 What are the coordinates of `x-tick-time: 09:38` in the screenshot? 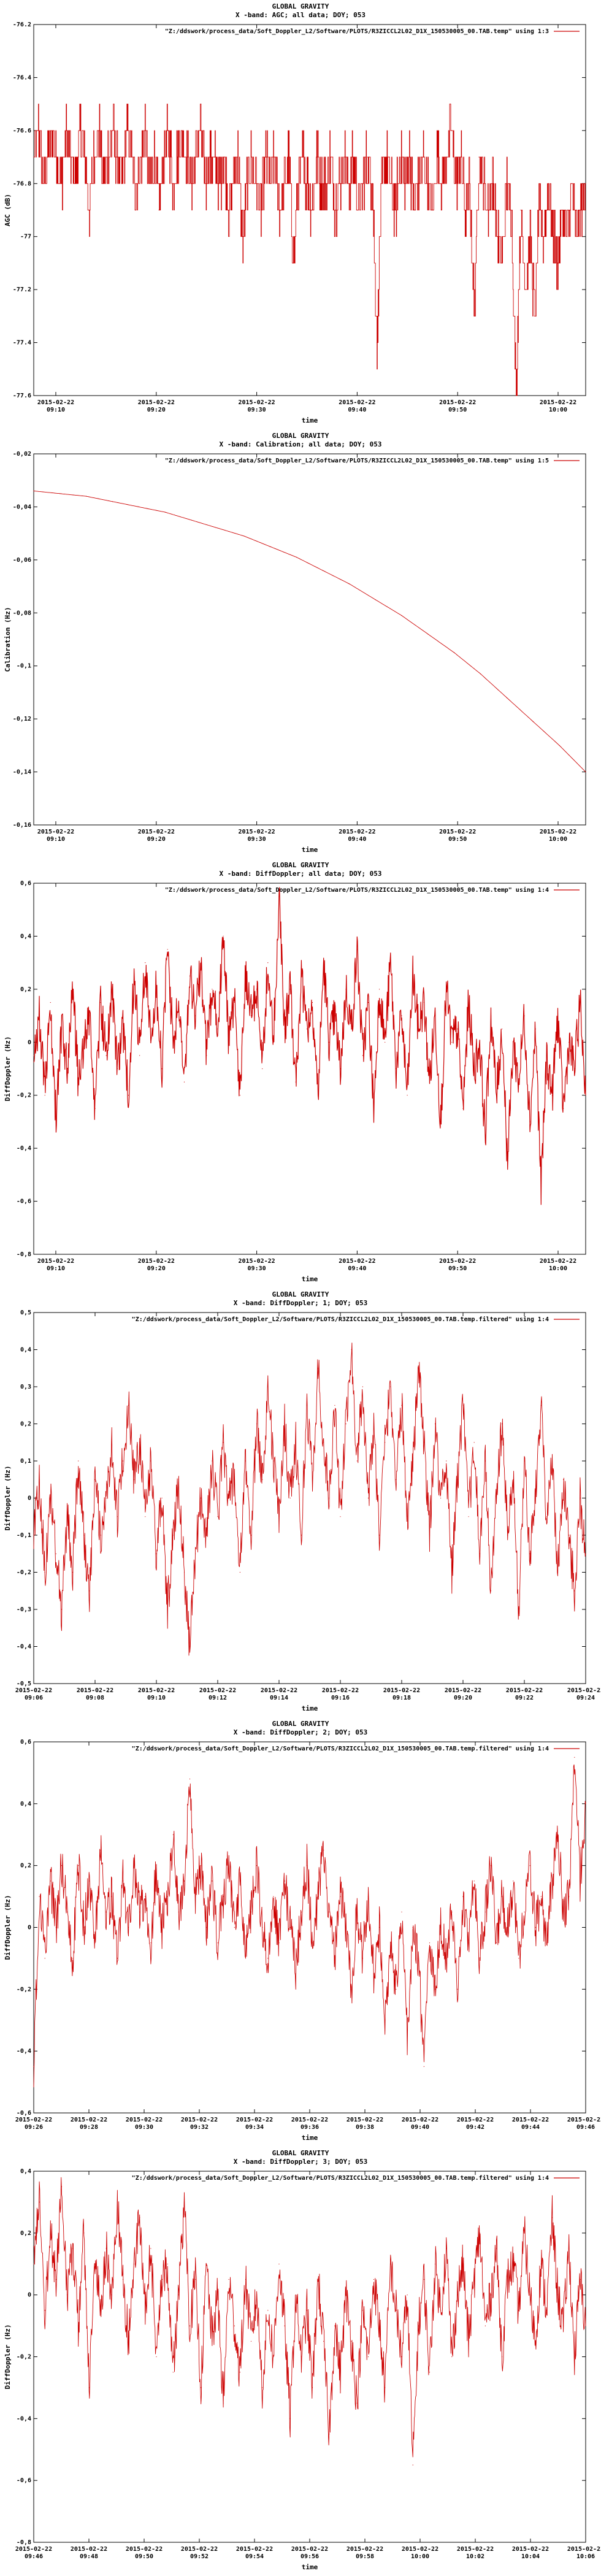 It's located at (365, 2127).